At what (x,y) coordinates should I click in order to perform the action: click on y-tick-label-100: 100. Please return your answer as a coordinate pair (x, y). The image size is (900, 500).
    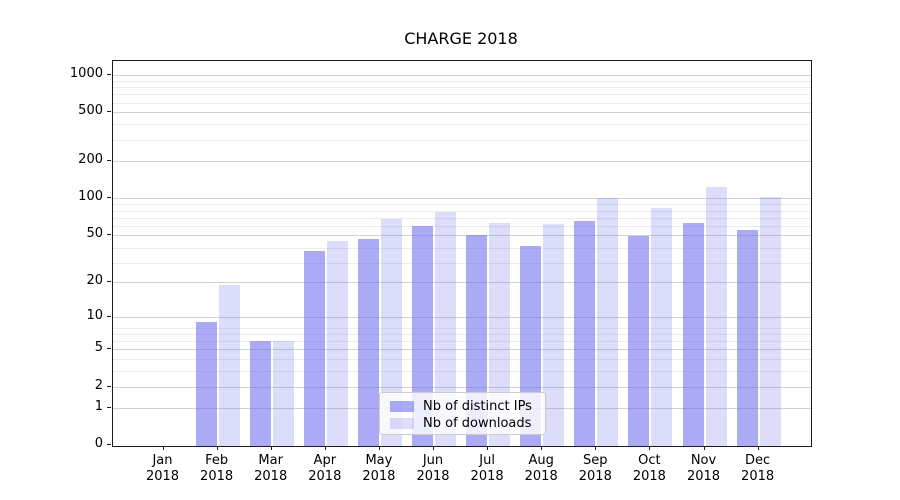
    Looking at the image, I should click on (90, 197).